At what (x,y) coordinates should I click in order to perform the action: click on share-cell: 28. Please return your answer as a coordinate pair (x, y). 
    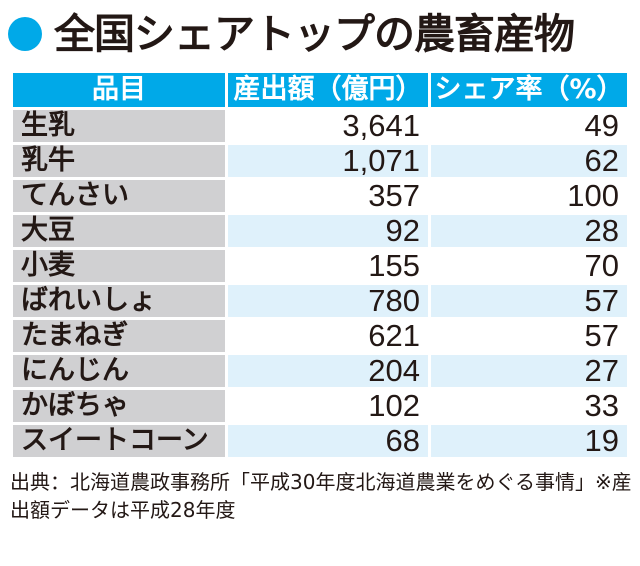
    Looking at the image, I should click on (529, 231).